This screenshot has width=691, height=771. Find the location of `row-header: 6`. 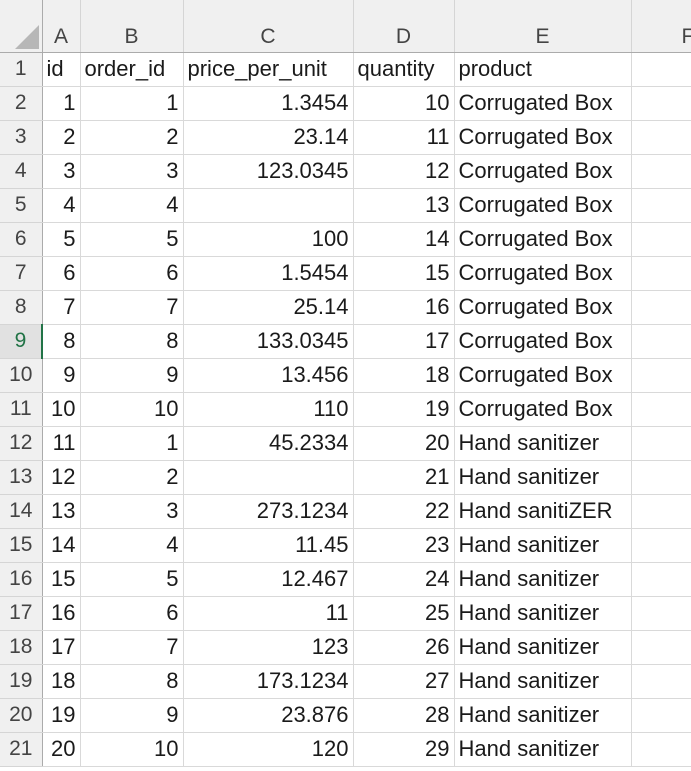

row-header: 6 is located at coordinates (21, 239).